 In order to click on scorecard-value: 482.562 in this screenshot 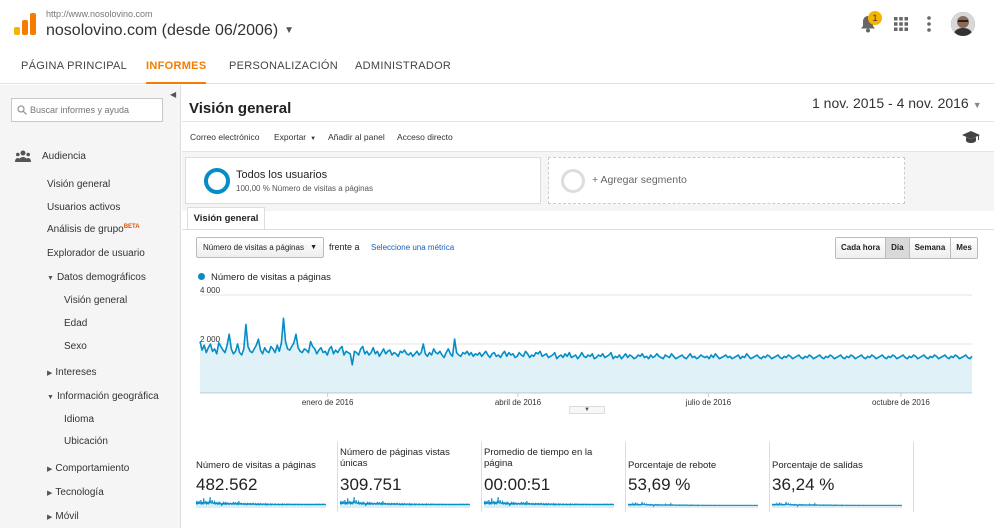, I will do `click(227, 484)`.